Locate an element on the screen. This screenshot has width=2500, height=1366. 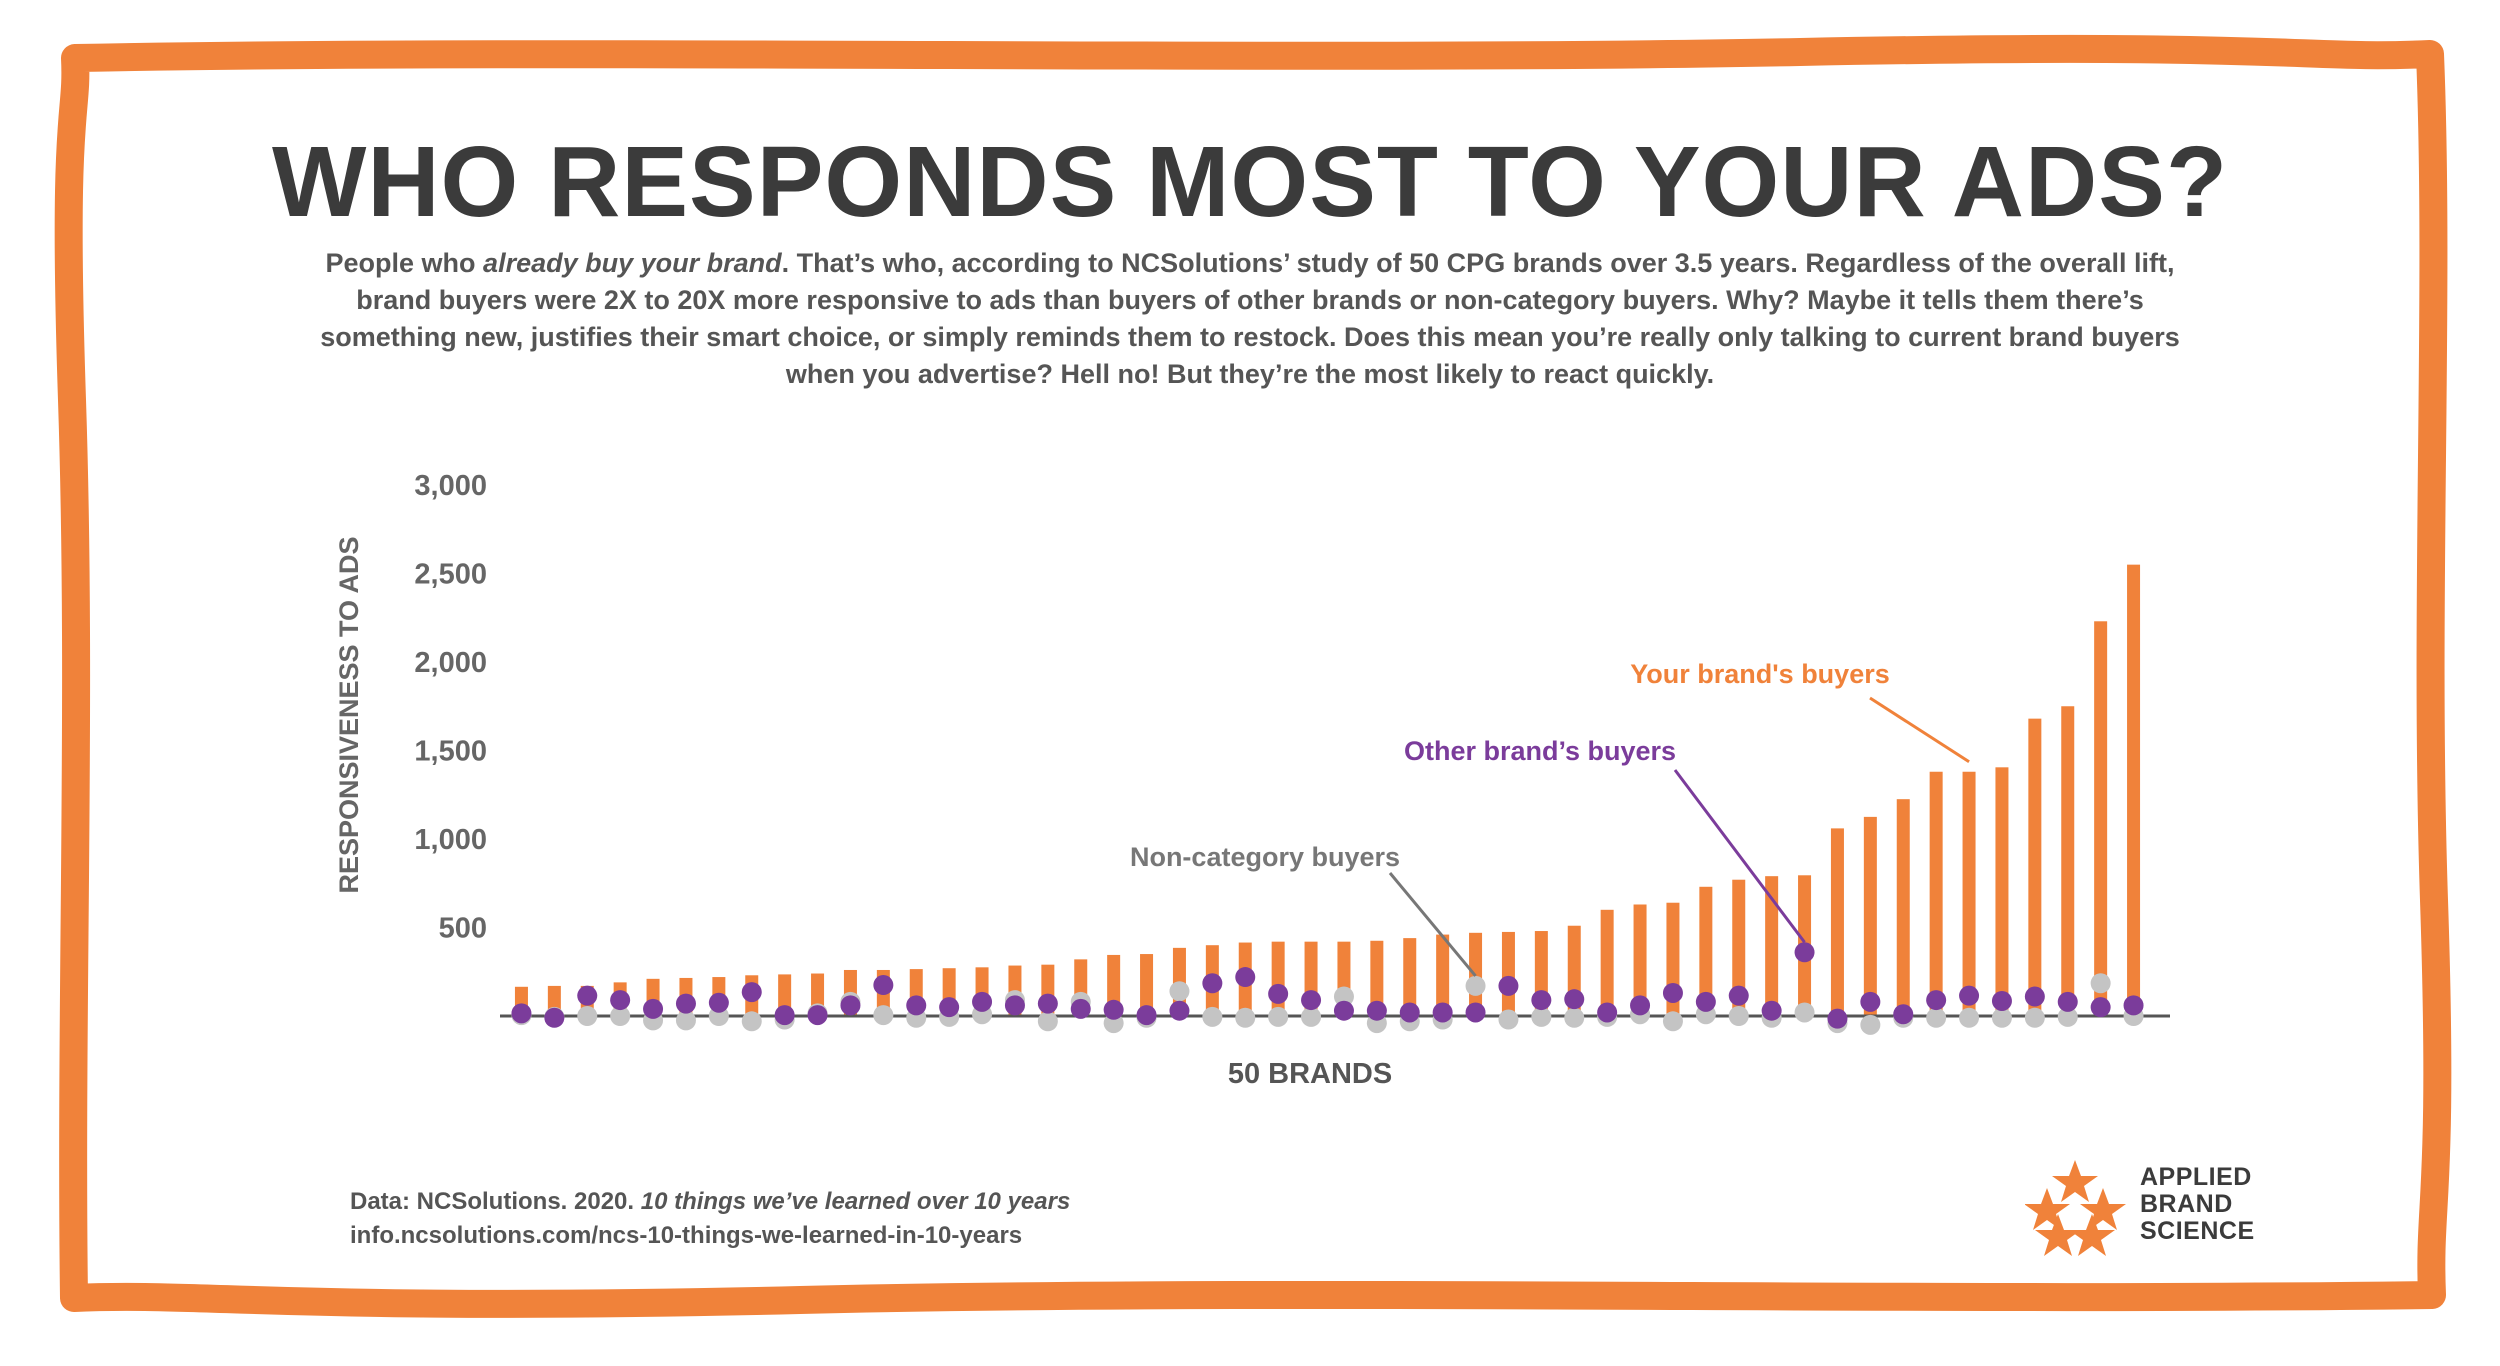
y-tick-label: 500 is located at coordinates (463, 929).